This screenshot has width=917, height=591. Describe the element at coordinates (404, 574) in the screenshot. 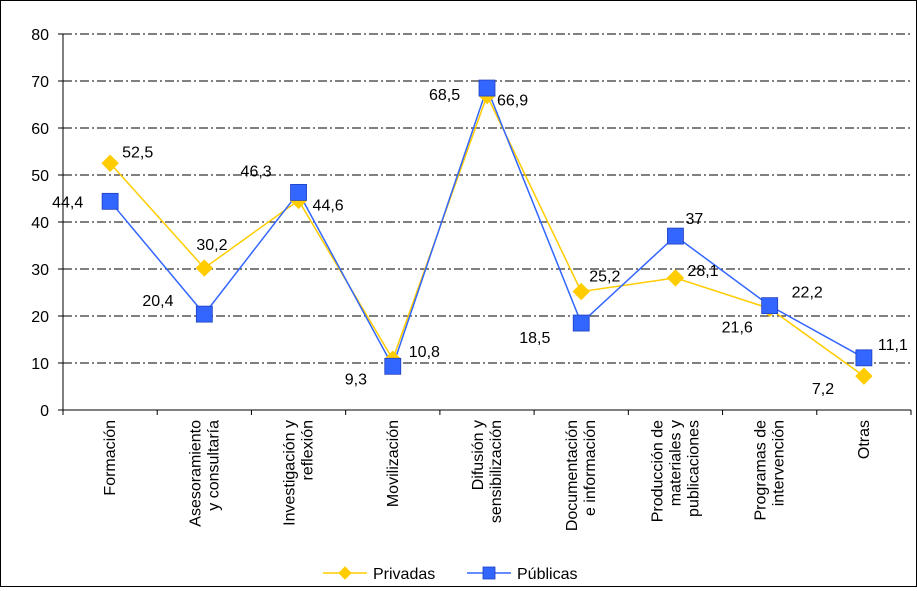

I see `legend-label: Privadas` at that location.